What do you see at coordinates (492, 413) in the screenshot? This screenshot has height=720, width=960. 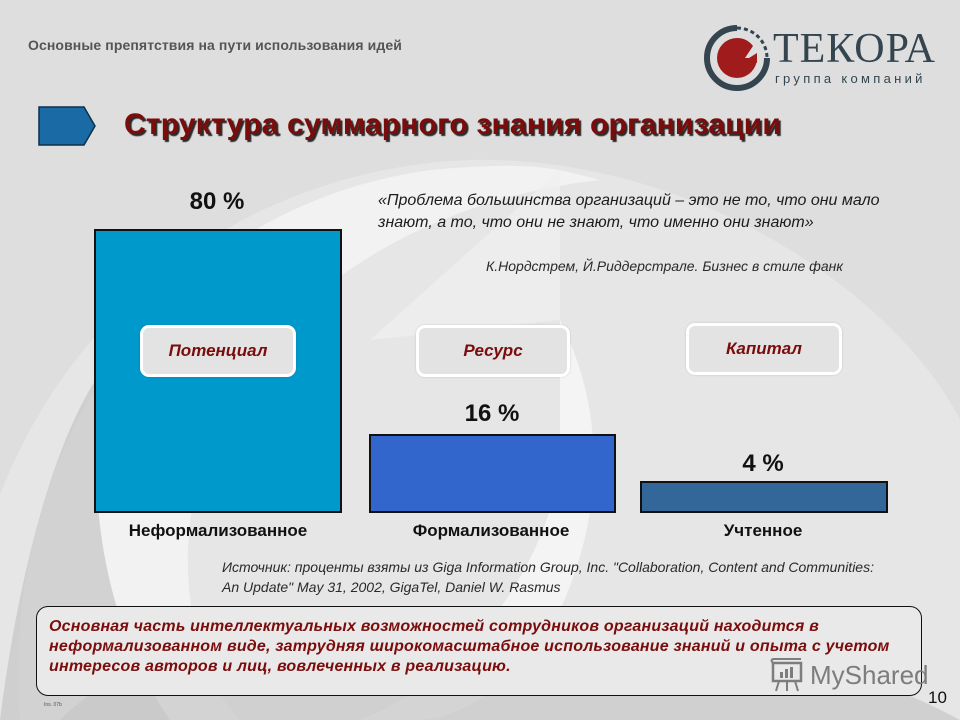 I see `bar-value-label: 16 %` at bounding box center [492, 413].